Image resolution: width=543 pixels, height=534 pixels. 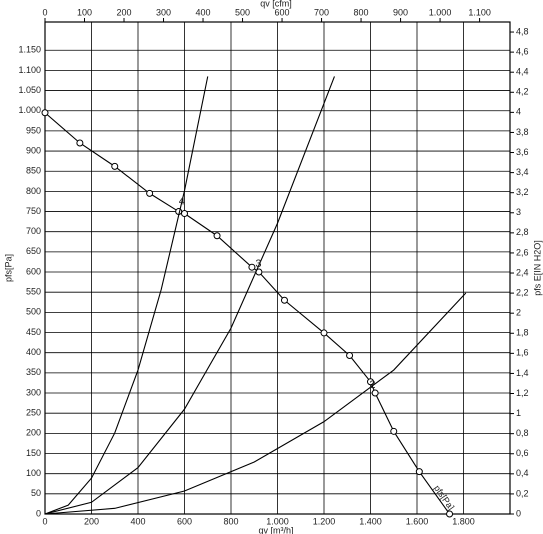 I want to click on x-tick-label: 0, so click(x=44, y=521).